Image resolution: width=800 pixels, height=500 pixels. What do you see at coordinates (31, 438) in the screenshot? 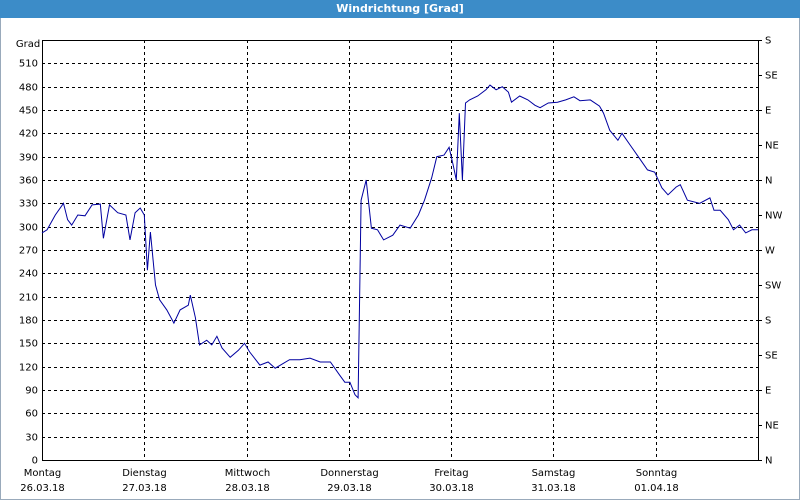
I see `y-tick-label: 30` at bounding box center [31, 438].